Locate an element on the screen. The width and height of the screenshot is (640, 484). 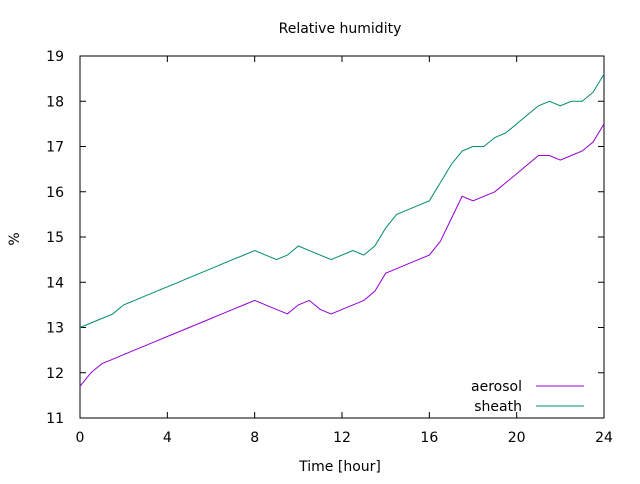
y-tick-label: 11 is located at coordinates (55, 419).